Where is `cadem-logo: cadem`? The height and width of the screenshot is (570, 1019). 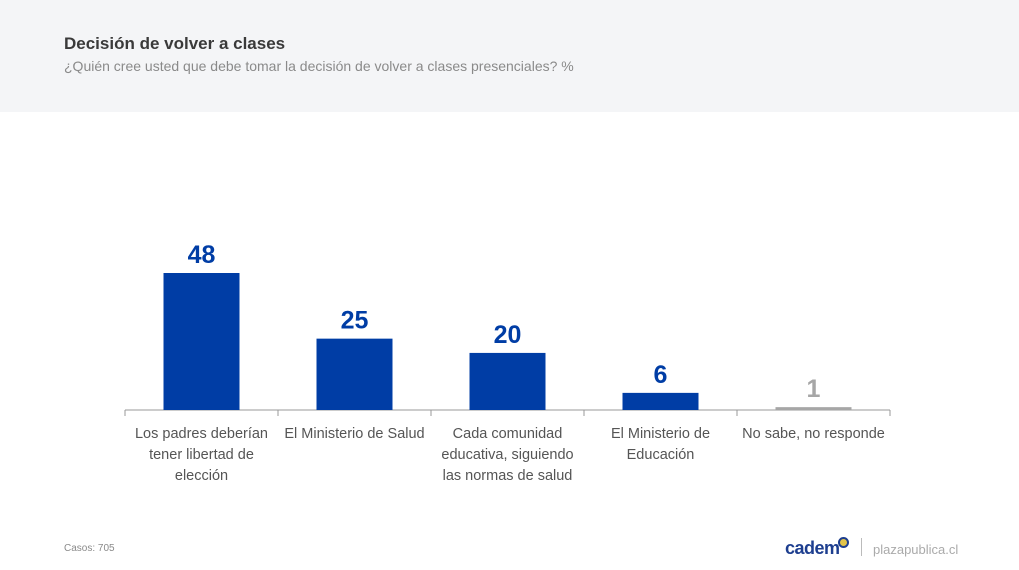
cadem-logo: cadem is located at coordinates (812, 548).